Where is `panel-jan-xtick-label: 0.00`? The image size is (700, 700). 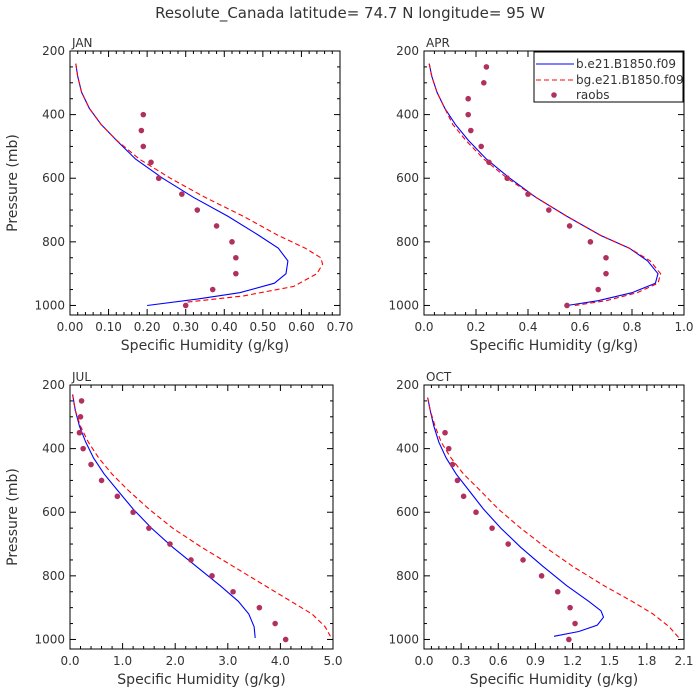 panel-jan-xtick-label: 0.00 is located at coordinates (70, 327).